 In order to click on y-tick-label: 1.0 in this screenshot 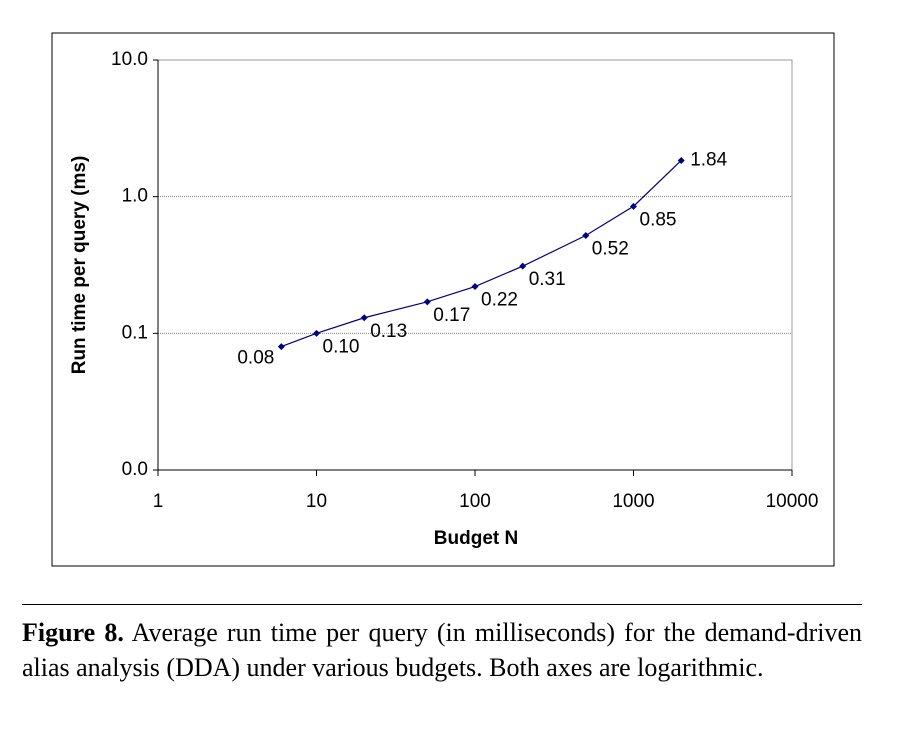, I will do `click(135, 196)`.